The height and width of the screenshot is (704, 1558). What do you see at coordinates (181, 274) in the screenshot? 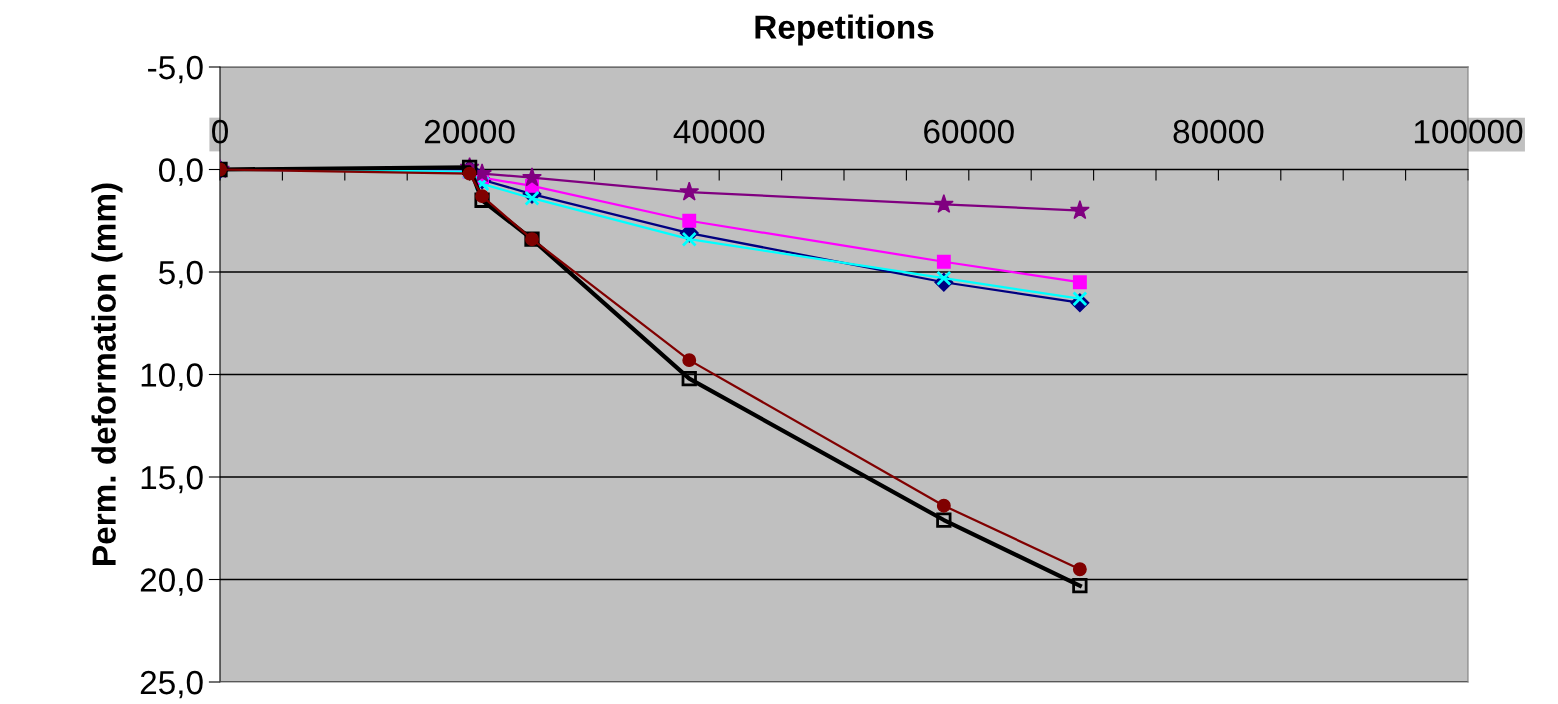
I see `y-tick-label: 5,0` at bounding box center [181, 274].